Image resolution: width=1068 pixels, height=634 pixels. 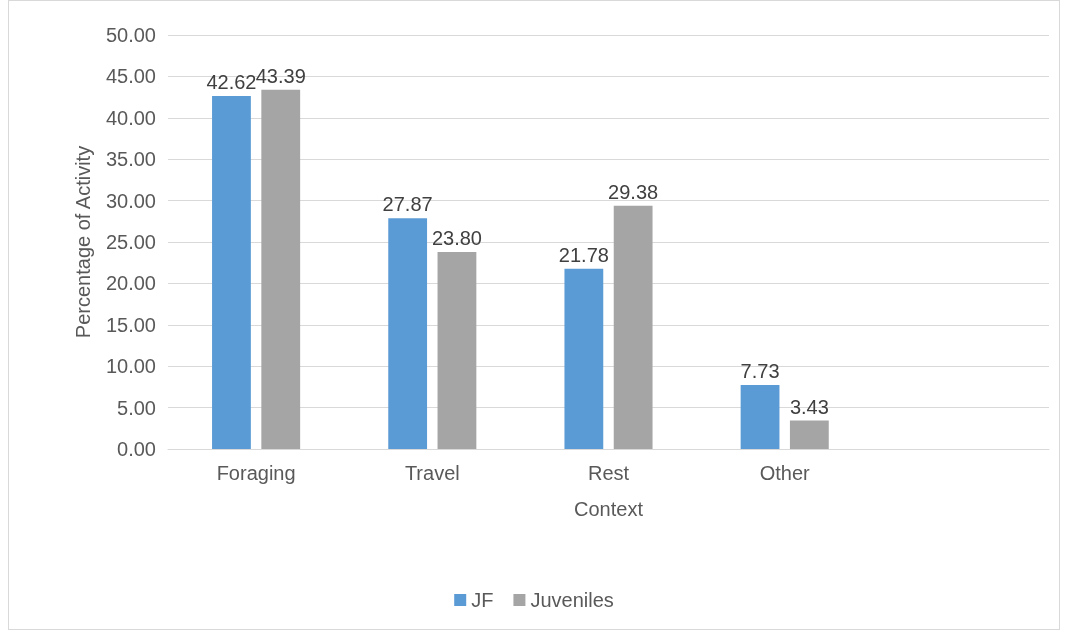 What do you see at coordinates (432, 473) in the screenshot?
I see `x-tick-label: Travel` at bounding box center [432, 473].